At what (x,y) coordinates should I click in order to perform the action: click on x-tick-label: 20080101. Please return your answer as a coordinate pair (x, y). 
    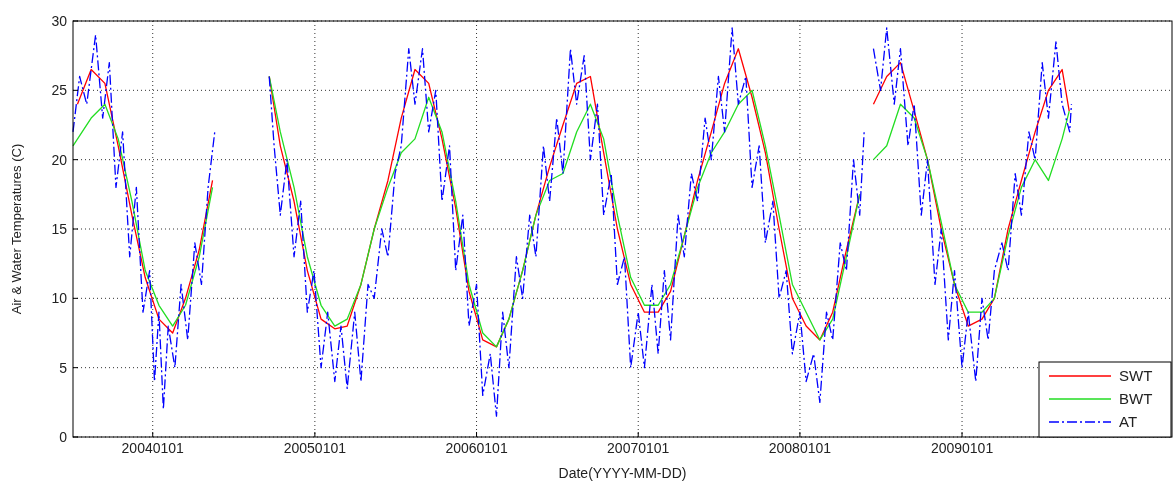
    Looking at the image, I should click on (800, 448).